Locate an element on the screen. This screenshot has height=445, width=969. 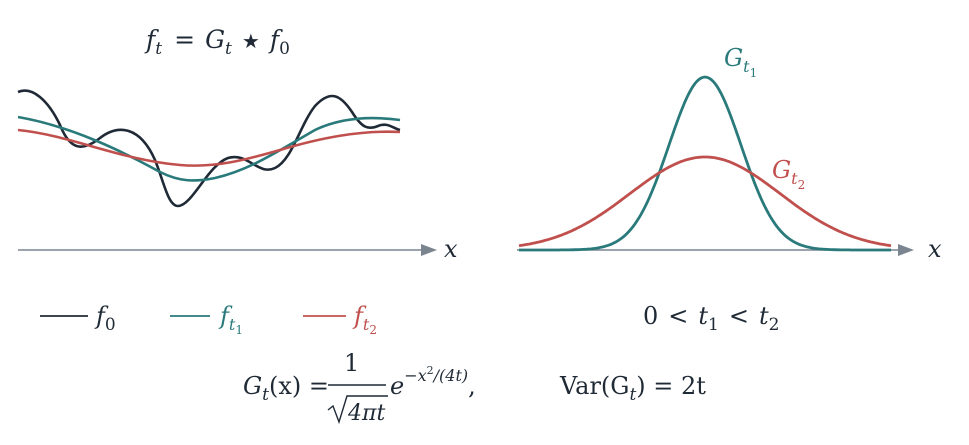
curve-ft2 is located at coordinates (209, 147).